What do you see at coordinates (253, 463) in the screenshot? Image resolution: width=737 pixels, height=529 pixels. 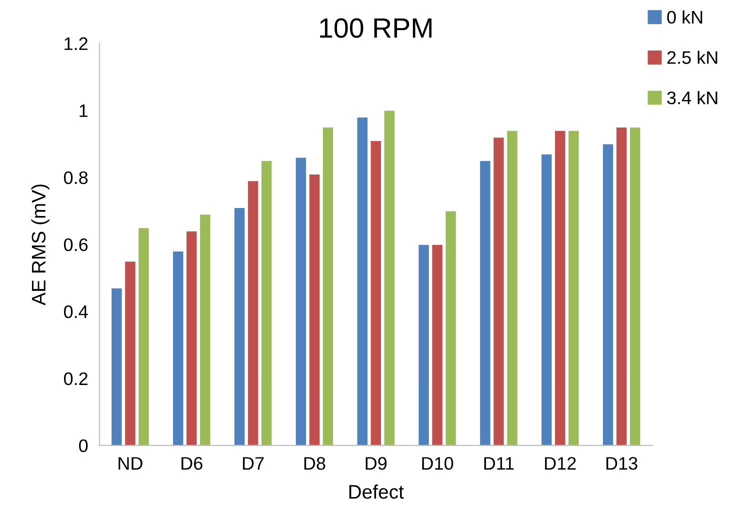 I see `x-tick-label: D7` at bounding box center [253, 463].